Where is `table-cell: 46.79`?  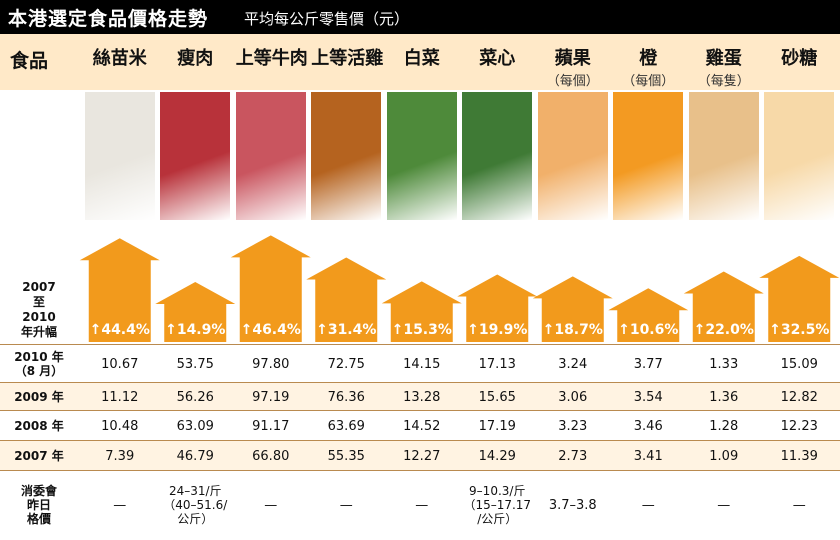 table-cell: 46.79 is located at coordinates (195, 456).